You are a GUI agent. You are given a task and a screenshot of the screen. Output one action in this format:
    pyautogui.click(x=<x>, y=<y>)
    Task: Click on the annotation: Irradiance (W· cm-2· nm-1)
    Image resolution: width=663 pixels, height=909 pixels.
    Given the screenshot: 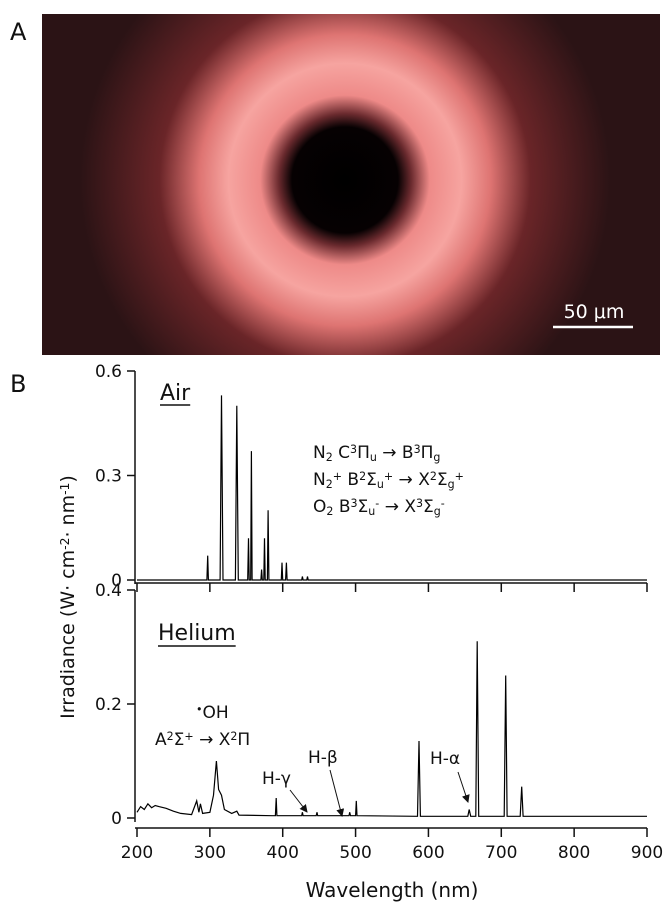 What is the action you would take?
    pyautogui.click(x=68, y=597)
    